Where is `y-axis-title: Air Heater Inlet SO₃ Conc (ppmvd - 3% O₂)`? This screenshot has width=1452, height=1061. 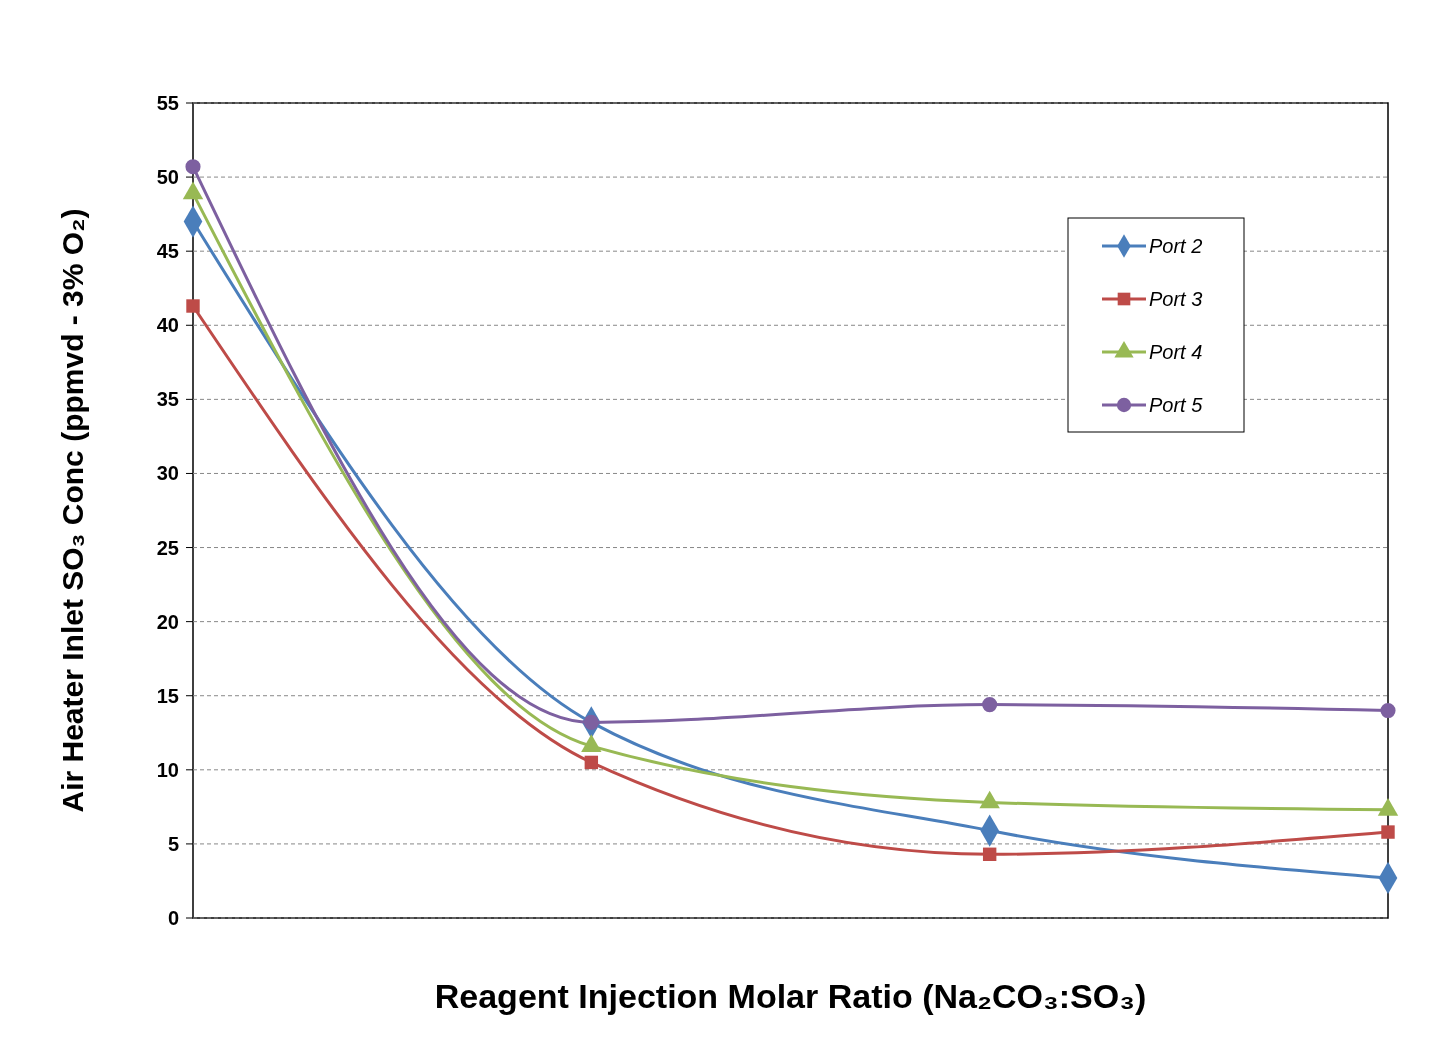 y-axis-title: Air Heater Inlet SO₃ Conc (ppmvd - 3% O₂) is located at coordinates (72, 510).